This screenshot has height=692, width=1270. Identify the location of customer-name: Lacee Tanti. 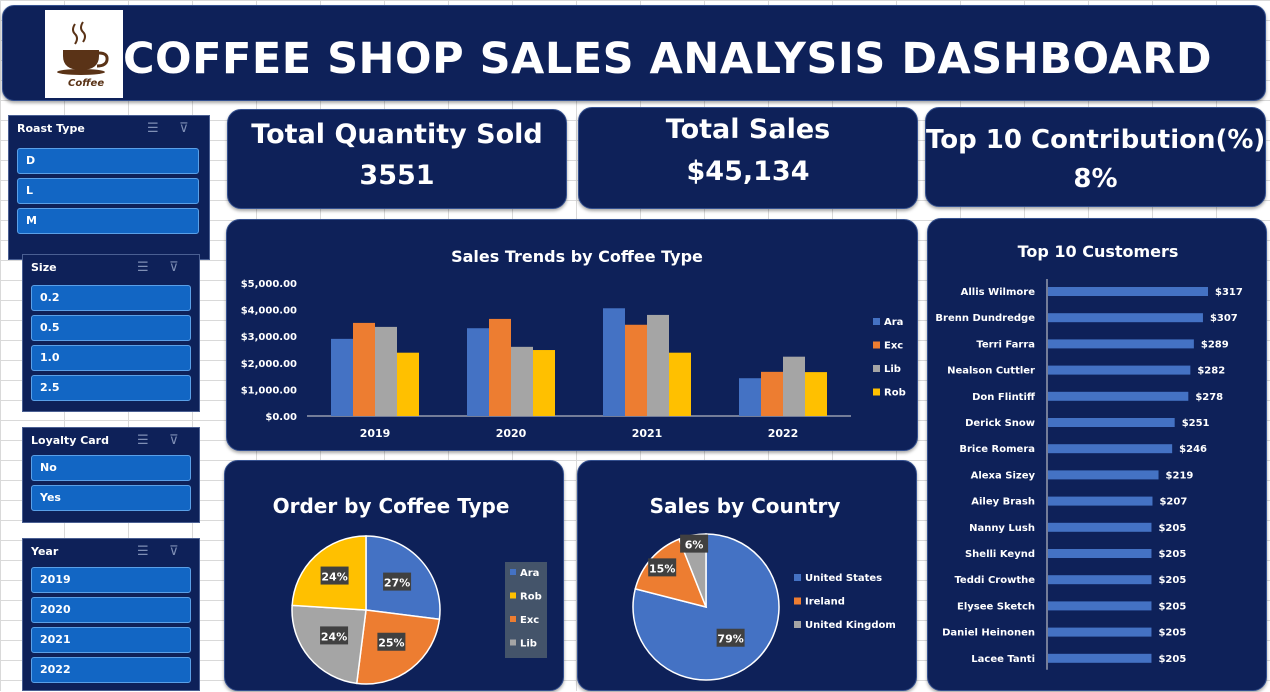
(1003, 659).